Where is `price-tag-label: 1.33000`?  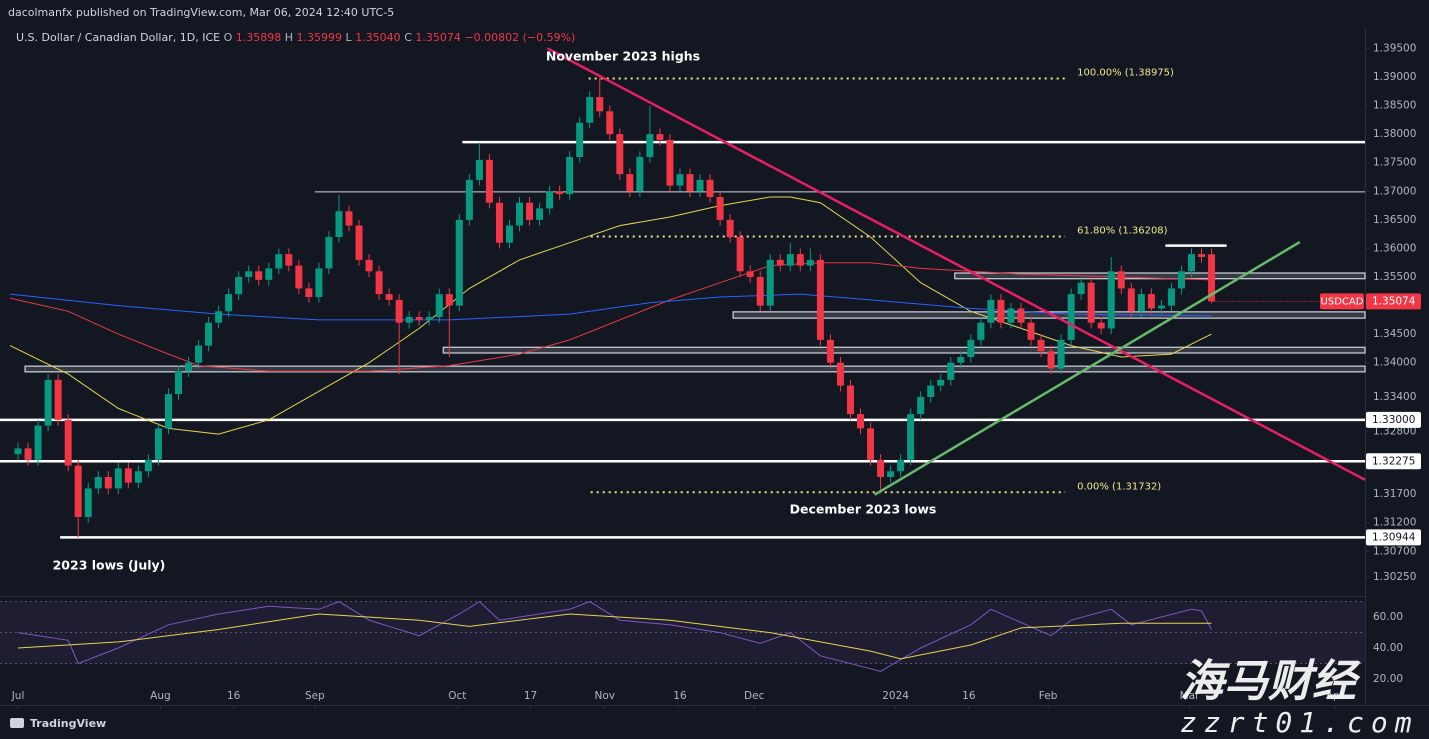 price-tag-label: 1.33000 is located at coordinates (1393, 420).